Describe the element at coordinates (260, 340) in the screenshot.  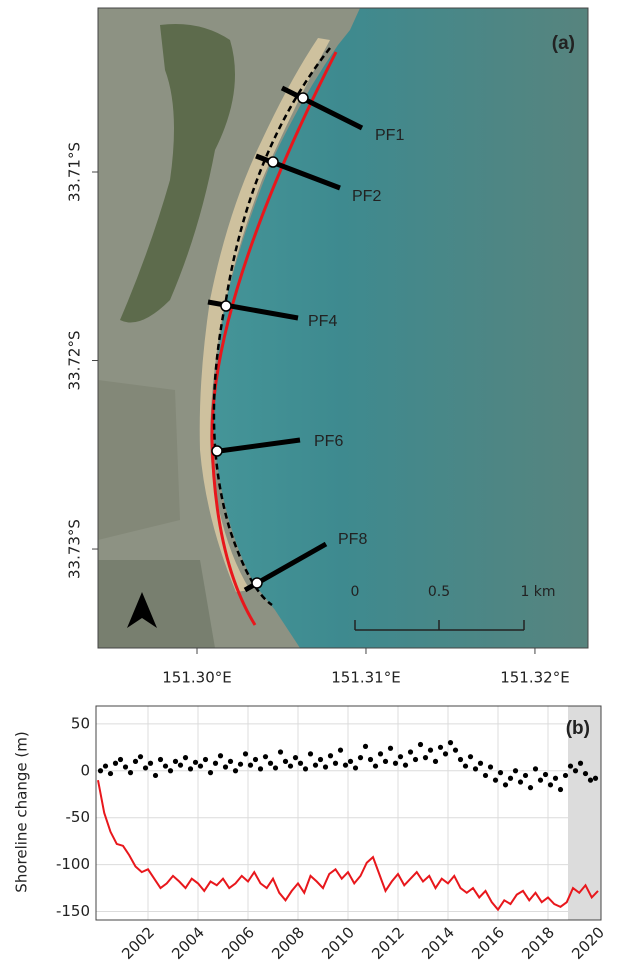
I see `profile-points` at that location.